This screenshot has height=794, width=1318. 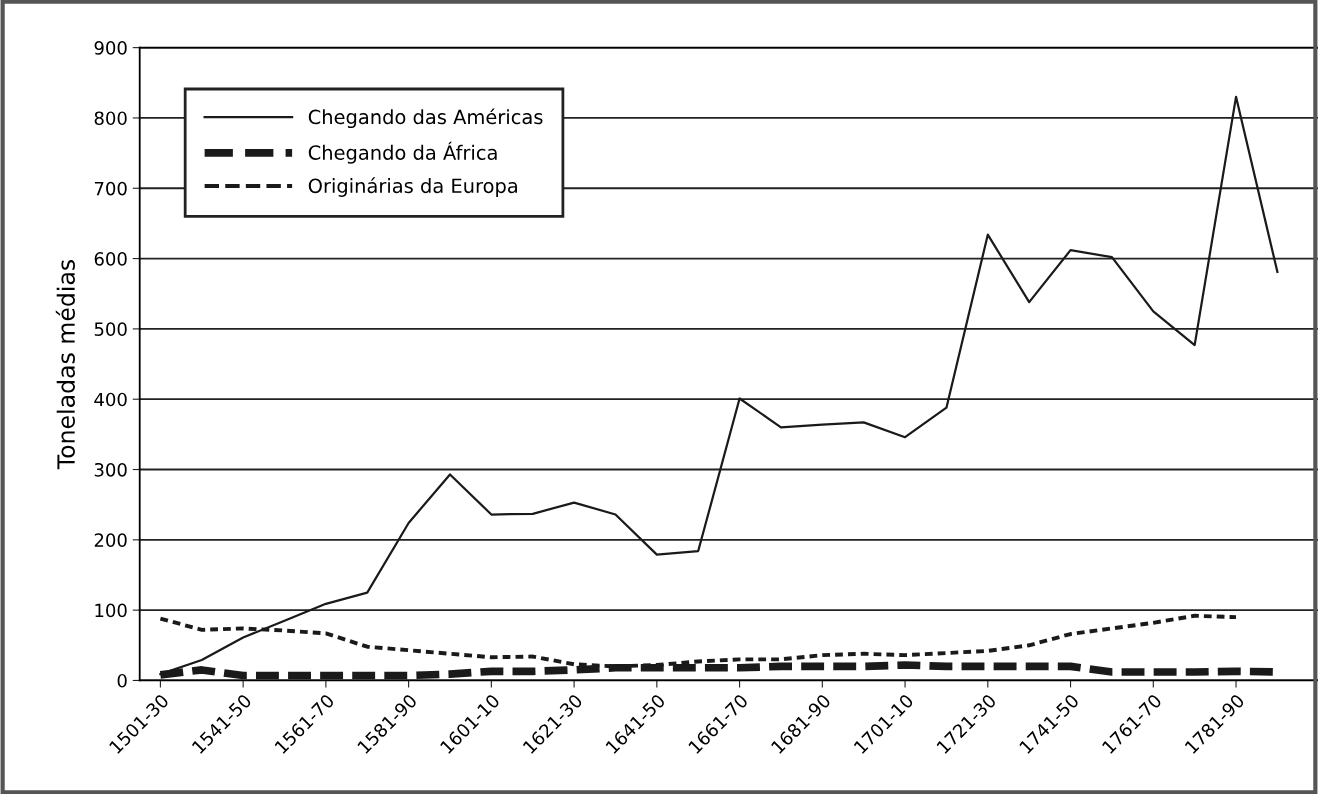 What do you see at coordinates (110, 329) in the screenshot?
I see `y-tick-label: 500` at bounding box center [110, 329].